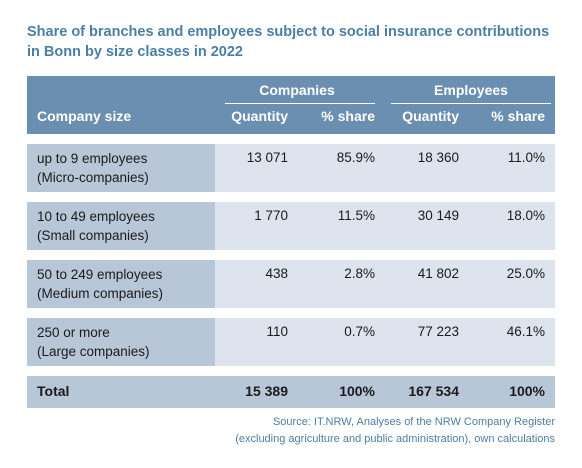 The height and width of the screenshot is (468, 582). I want to click on header-col-company-size: Company size, so click(84, 116).